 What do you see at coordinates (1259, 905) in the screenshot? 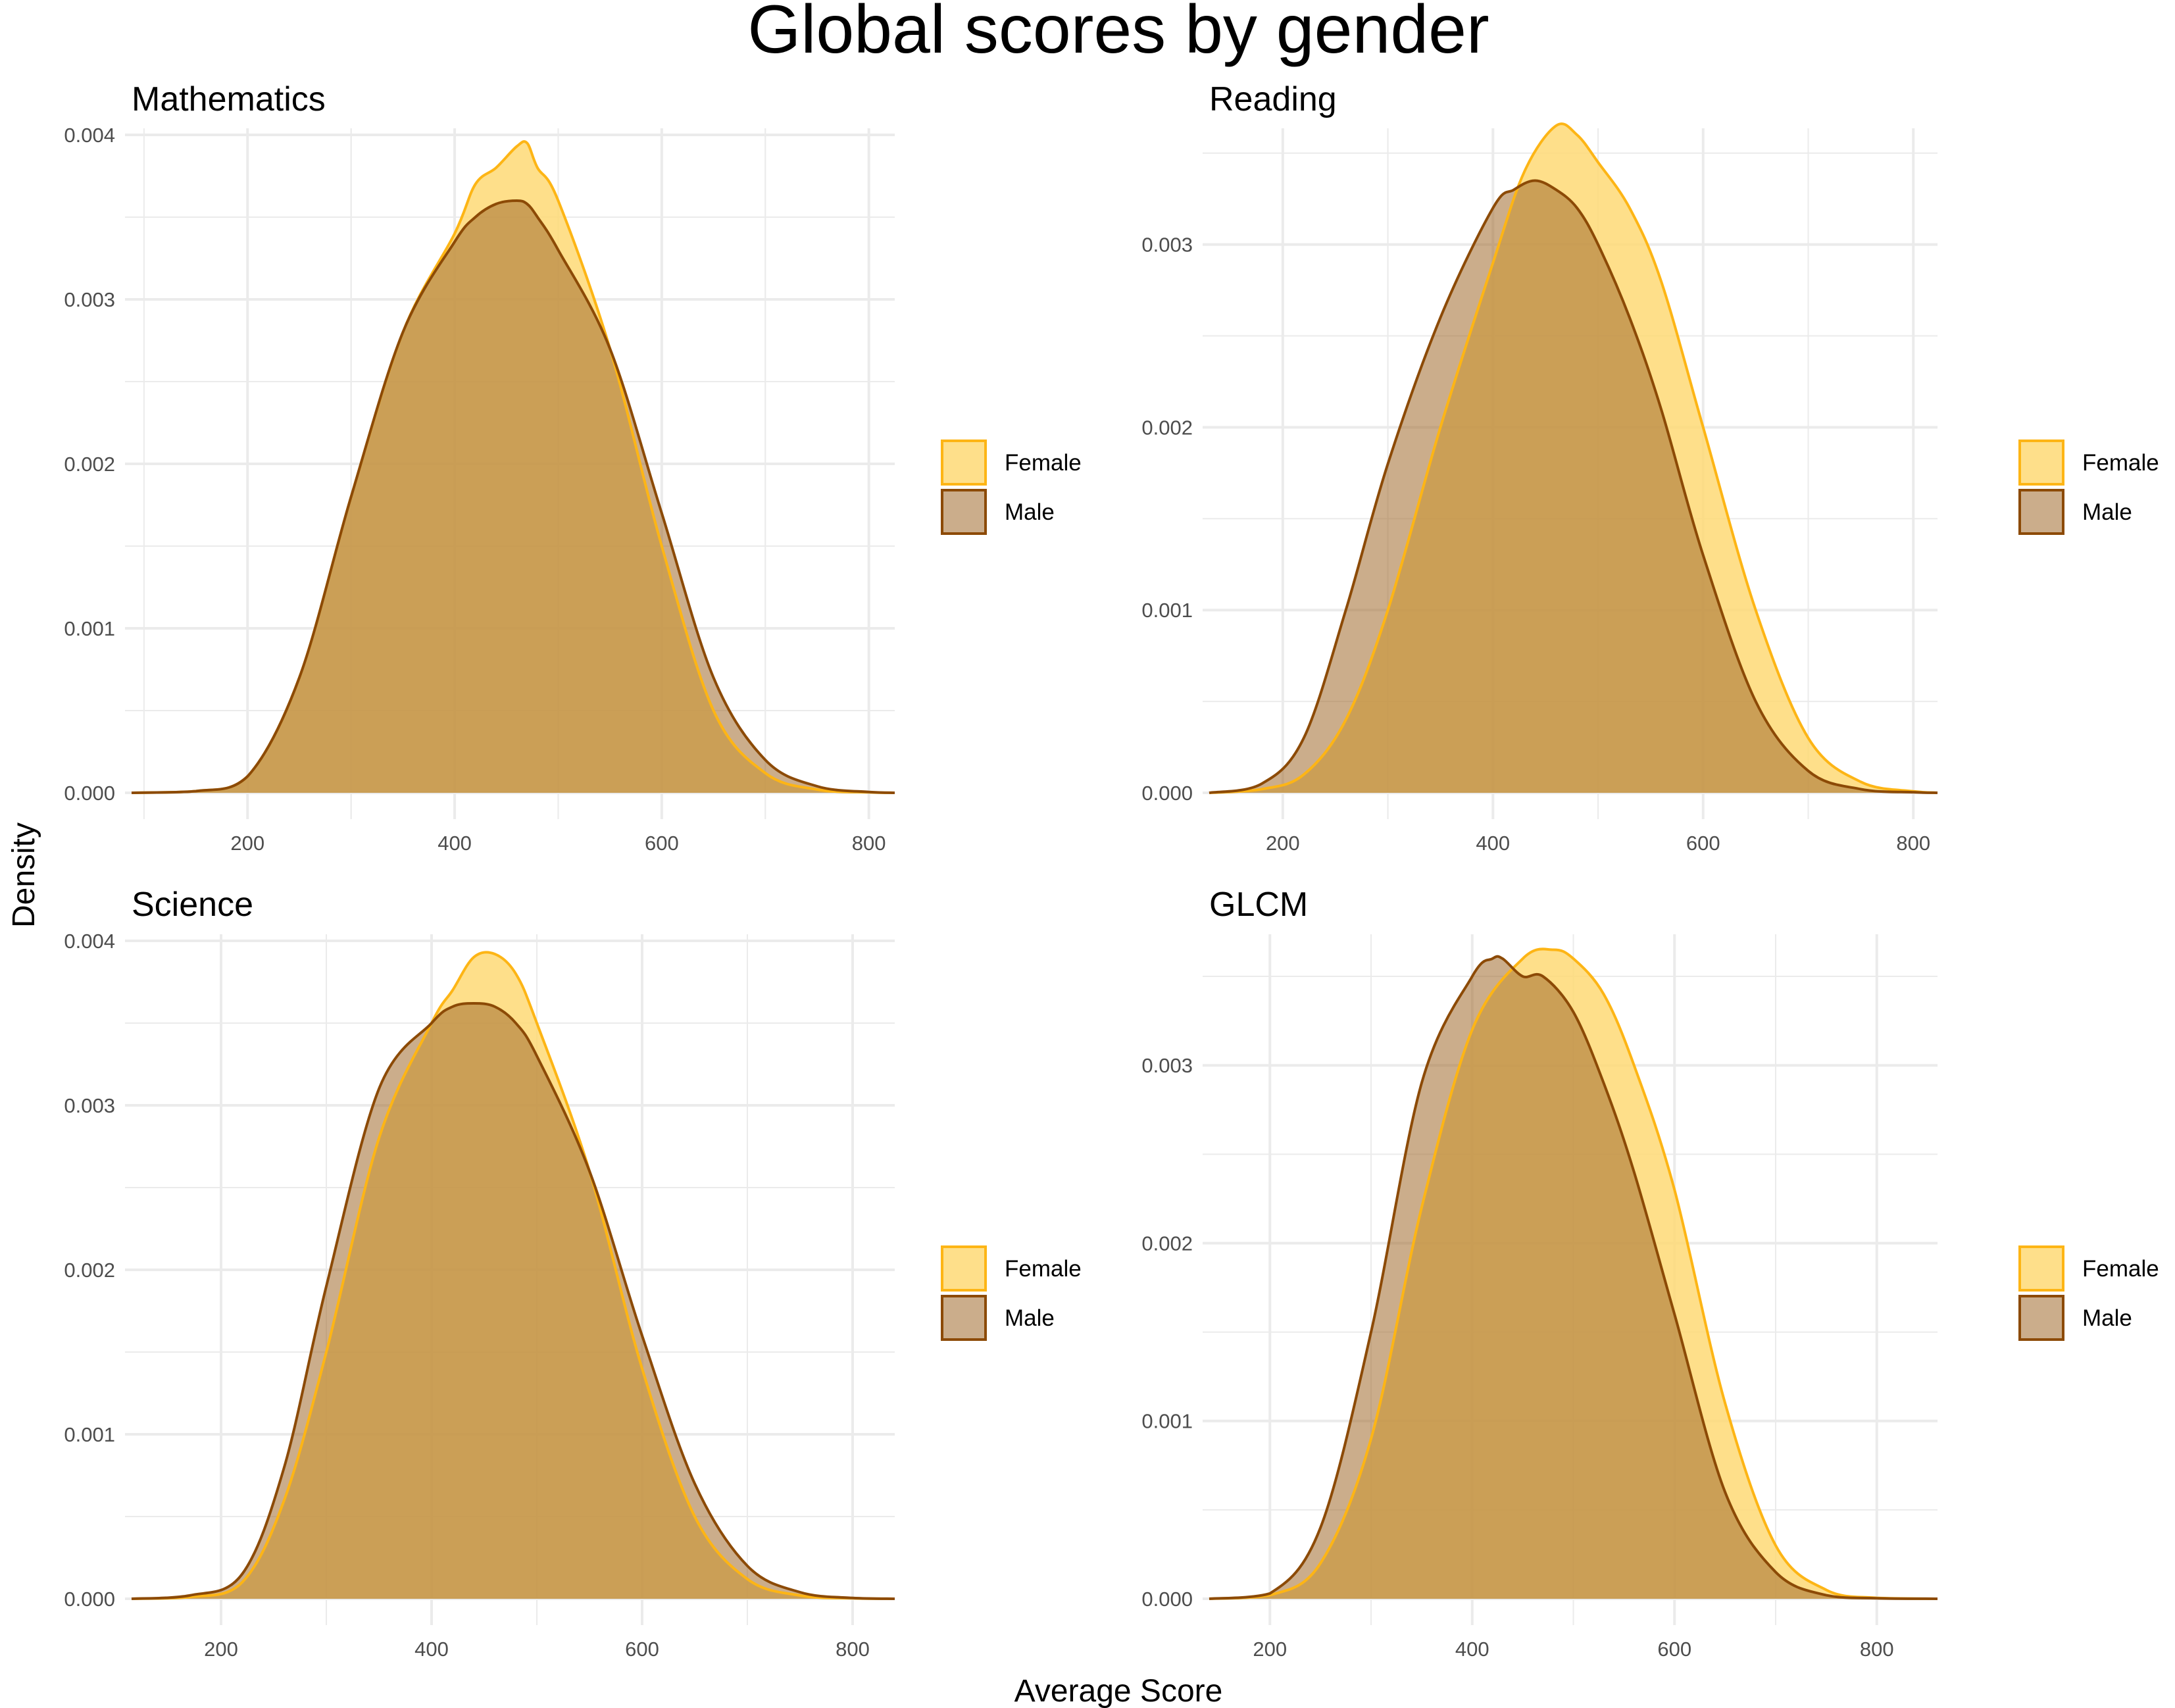
I see `panel-title: GLCM` at bounding box center [1259, 905].